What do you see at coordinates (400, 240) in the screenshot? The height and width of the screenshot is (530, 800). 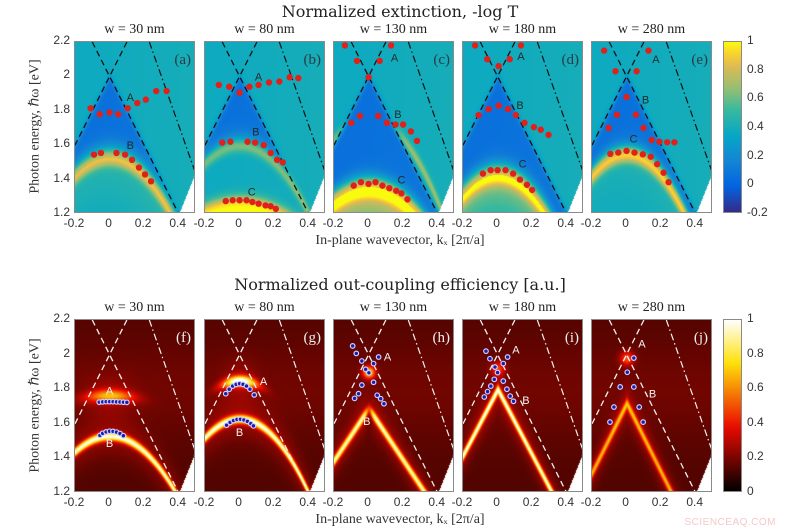 I see `top-row-x-axis-label: In-plane wavevector, kₓ [2π/a]` at bounding box center [400, 240].